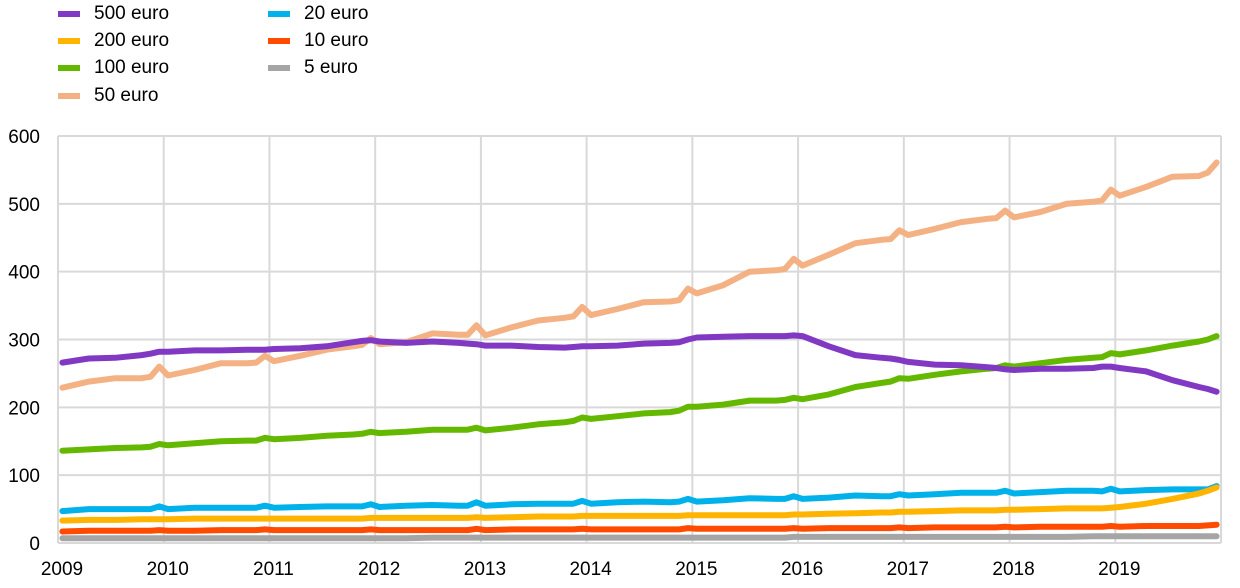 The height and width of the screenshot is (588, 1240). What do you see at coordinates (1013, 569) in the screenshot?
I see `x-tick-label: 2018` at bounding box center [1013, 569].